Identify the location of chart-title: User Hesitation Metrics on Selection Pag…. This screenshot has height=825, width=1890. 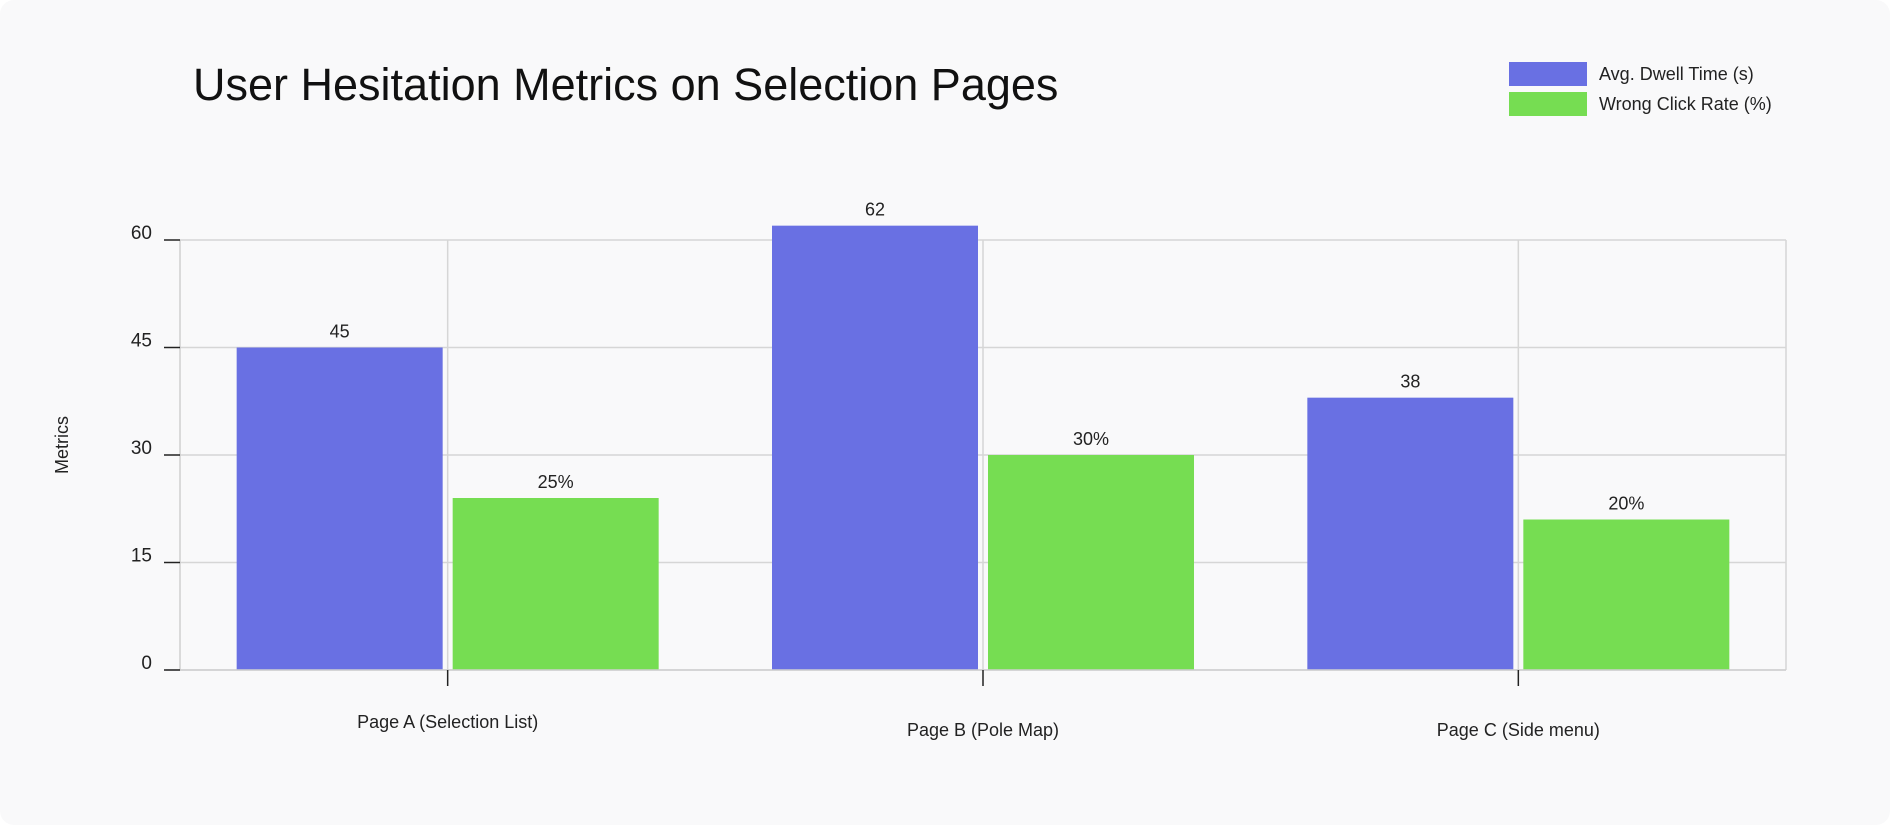
(626, 84).